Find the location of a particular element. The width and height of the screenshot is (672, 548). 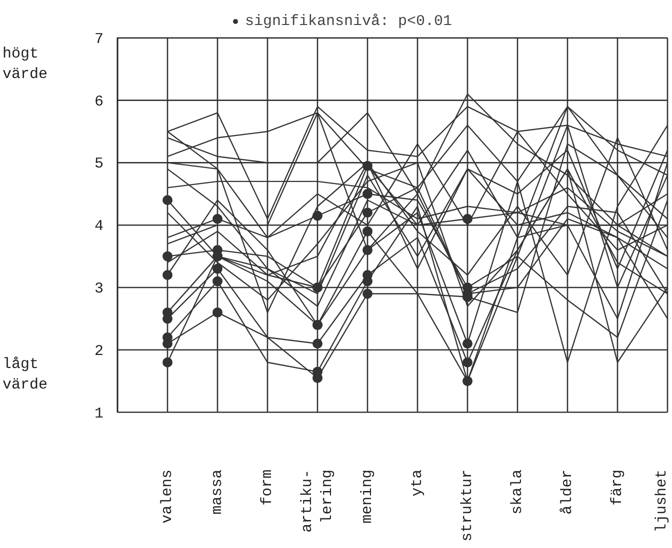

y-tick-label: 7 is located at coordinates (99, 39).